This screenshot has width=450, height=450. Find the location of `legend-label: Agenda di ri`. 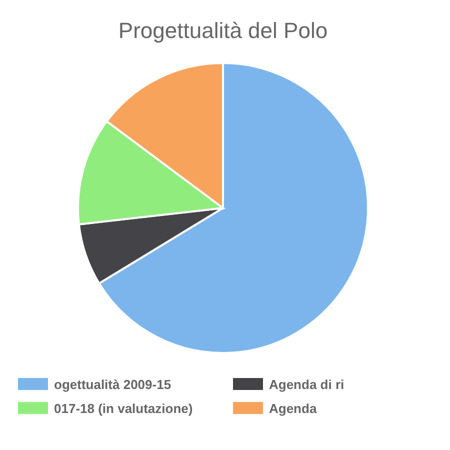

legend-label: Agenda di ri is located at coordinates (306, 384).